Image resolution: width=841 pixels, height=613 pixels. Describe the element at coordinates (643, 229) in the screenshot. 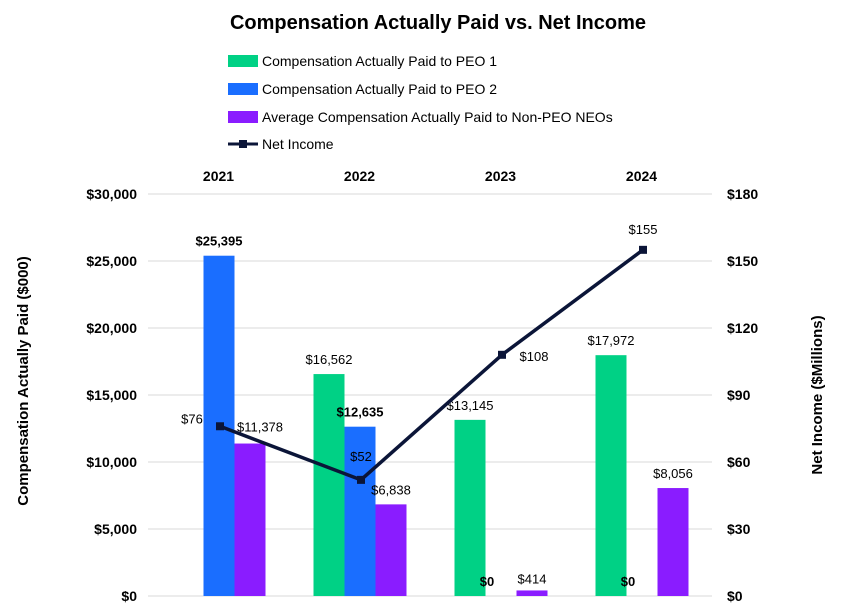

I see `net-income-label: $155` at that location.